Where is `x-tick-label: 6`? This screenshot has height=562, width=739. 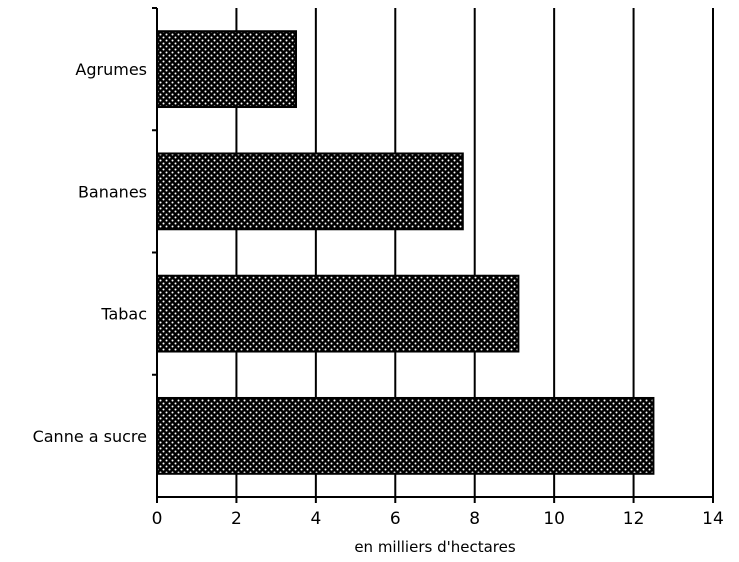 x-tick-label: 6 is located at coordinates (395, 519).